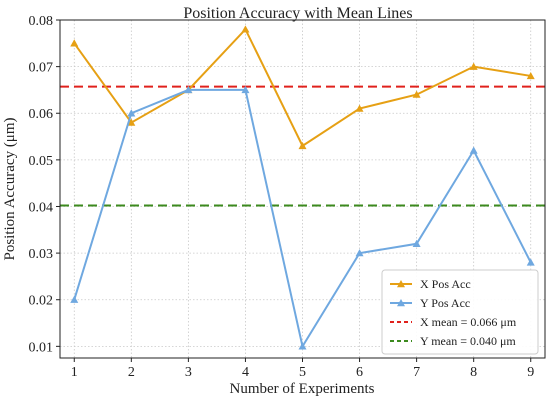 The image size is (550, 400). Describe the element at coordinates (473, 372) in the screenshot. I see `x-tick-label: 8` at that location.